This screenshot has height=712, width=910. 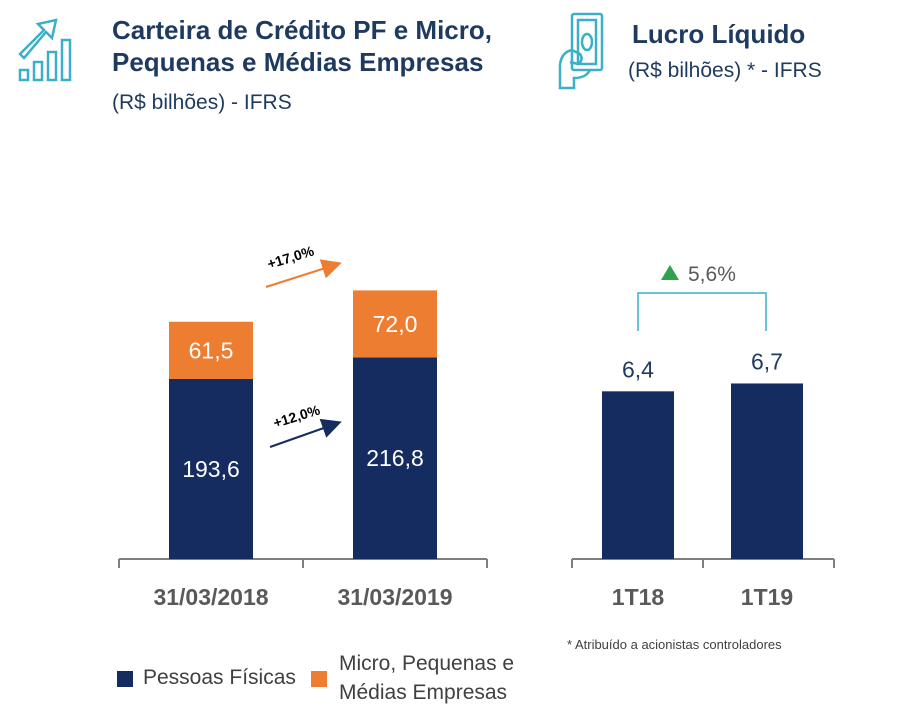 I want to click on net-income-growth-label: 5,6%, so click(x=712, y=274).